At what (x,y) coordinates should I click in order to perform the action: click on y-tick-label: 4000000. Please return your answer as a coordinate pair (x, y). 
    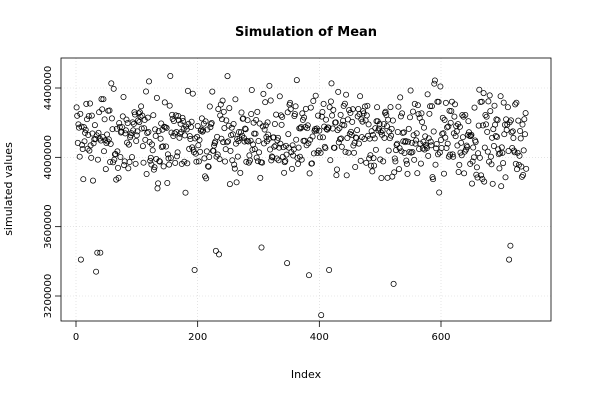
    Looking at the image, I should click on (48, 157).